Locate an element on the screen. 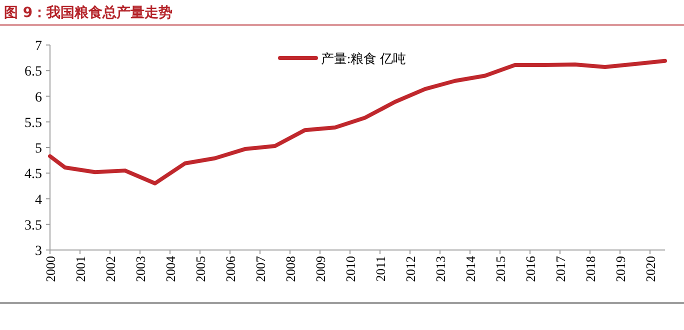  y-tick-label: 6.5 is located at coordinates (33, 72).